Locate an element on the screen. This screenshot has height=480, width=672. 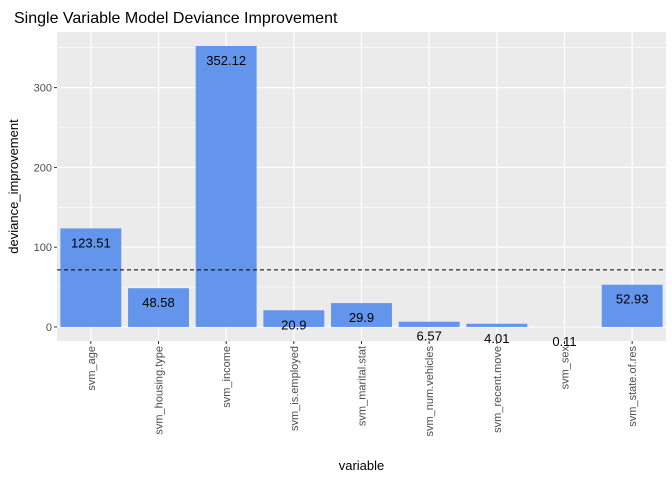
x-tick-label: svm_marital.stat is located at coordinates (363, 386).